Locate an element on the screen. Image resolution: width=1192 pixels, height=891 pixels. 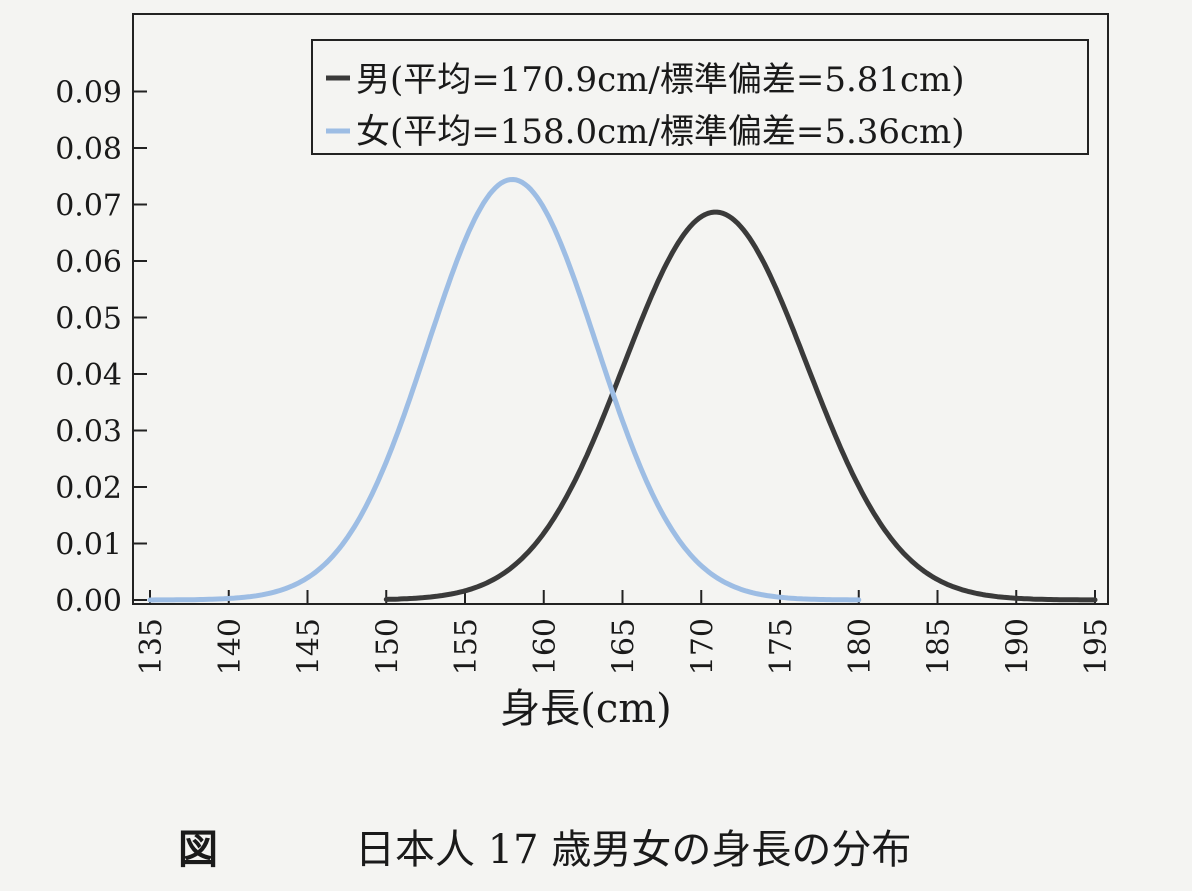
figure-caption: 図 日本人 17 歳男女の身長の分布 is located at coordinates (596, 845).